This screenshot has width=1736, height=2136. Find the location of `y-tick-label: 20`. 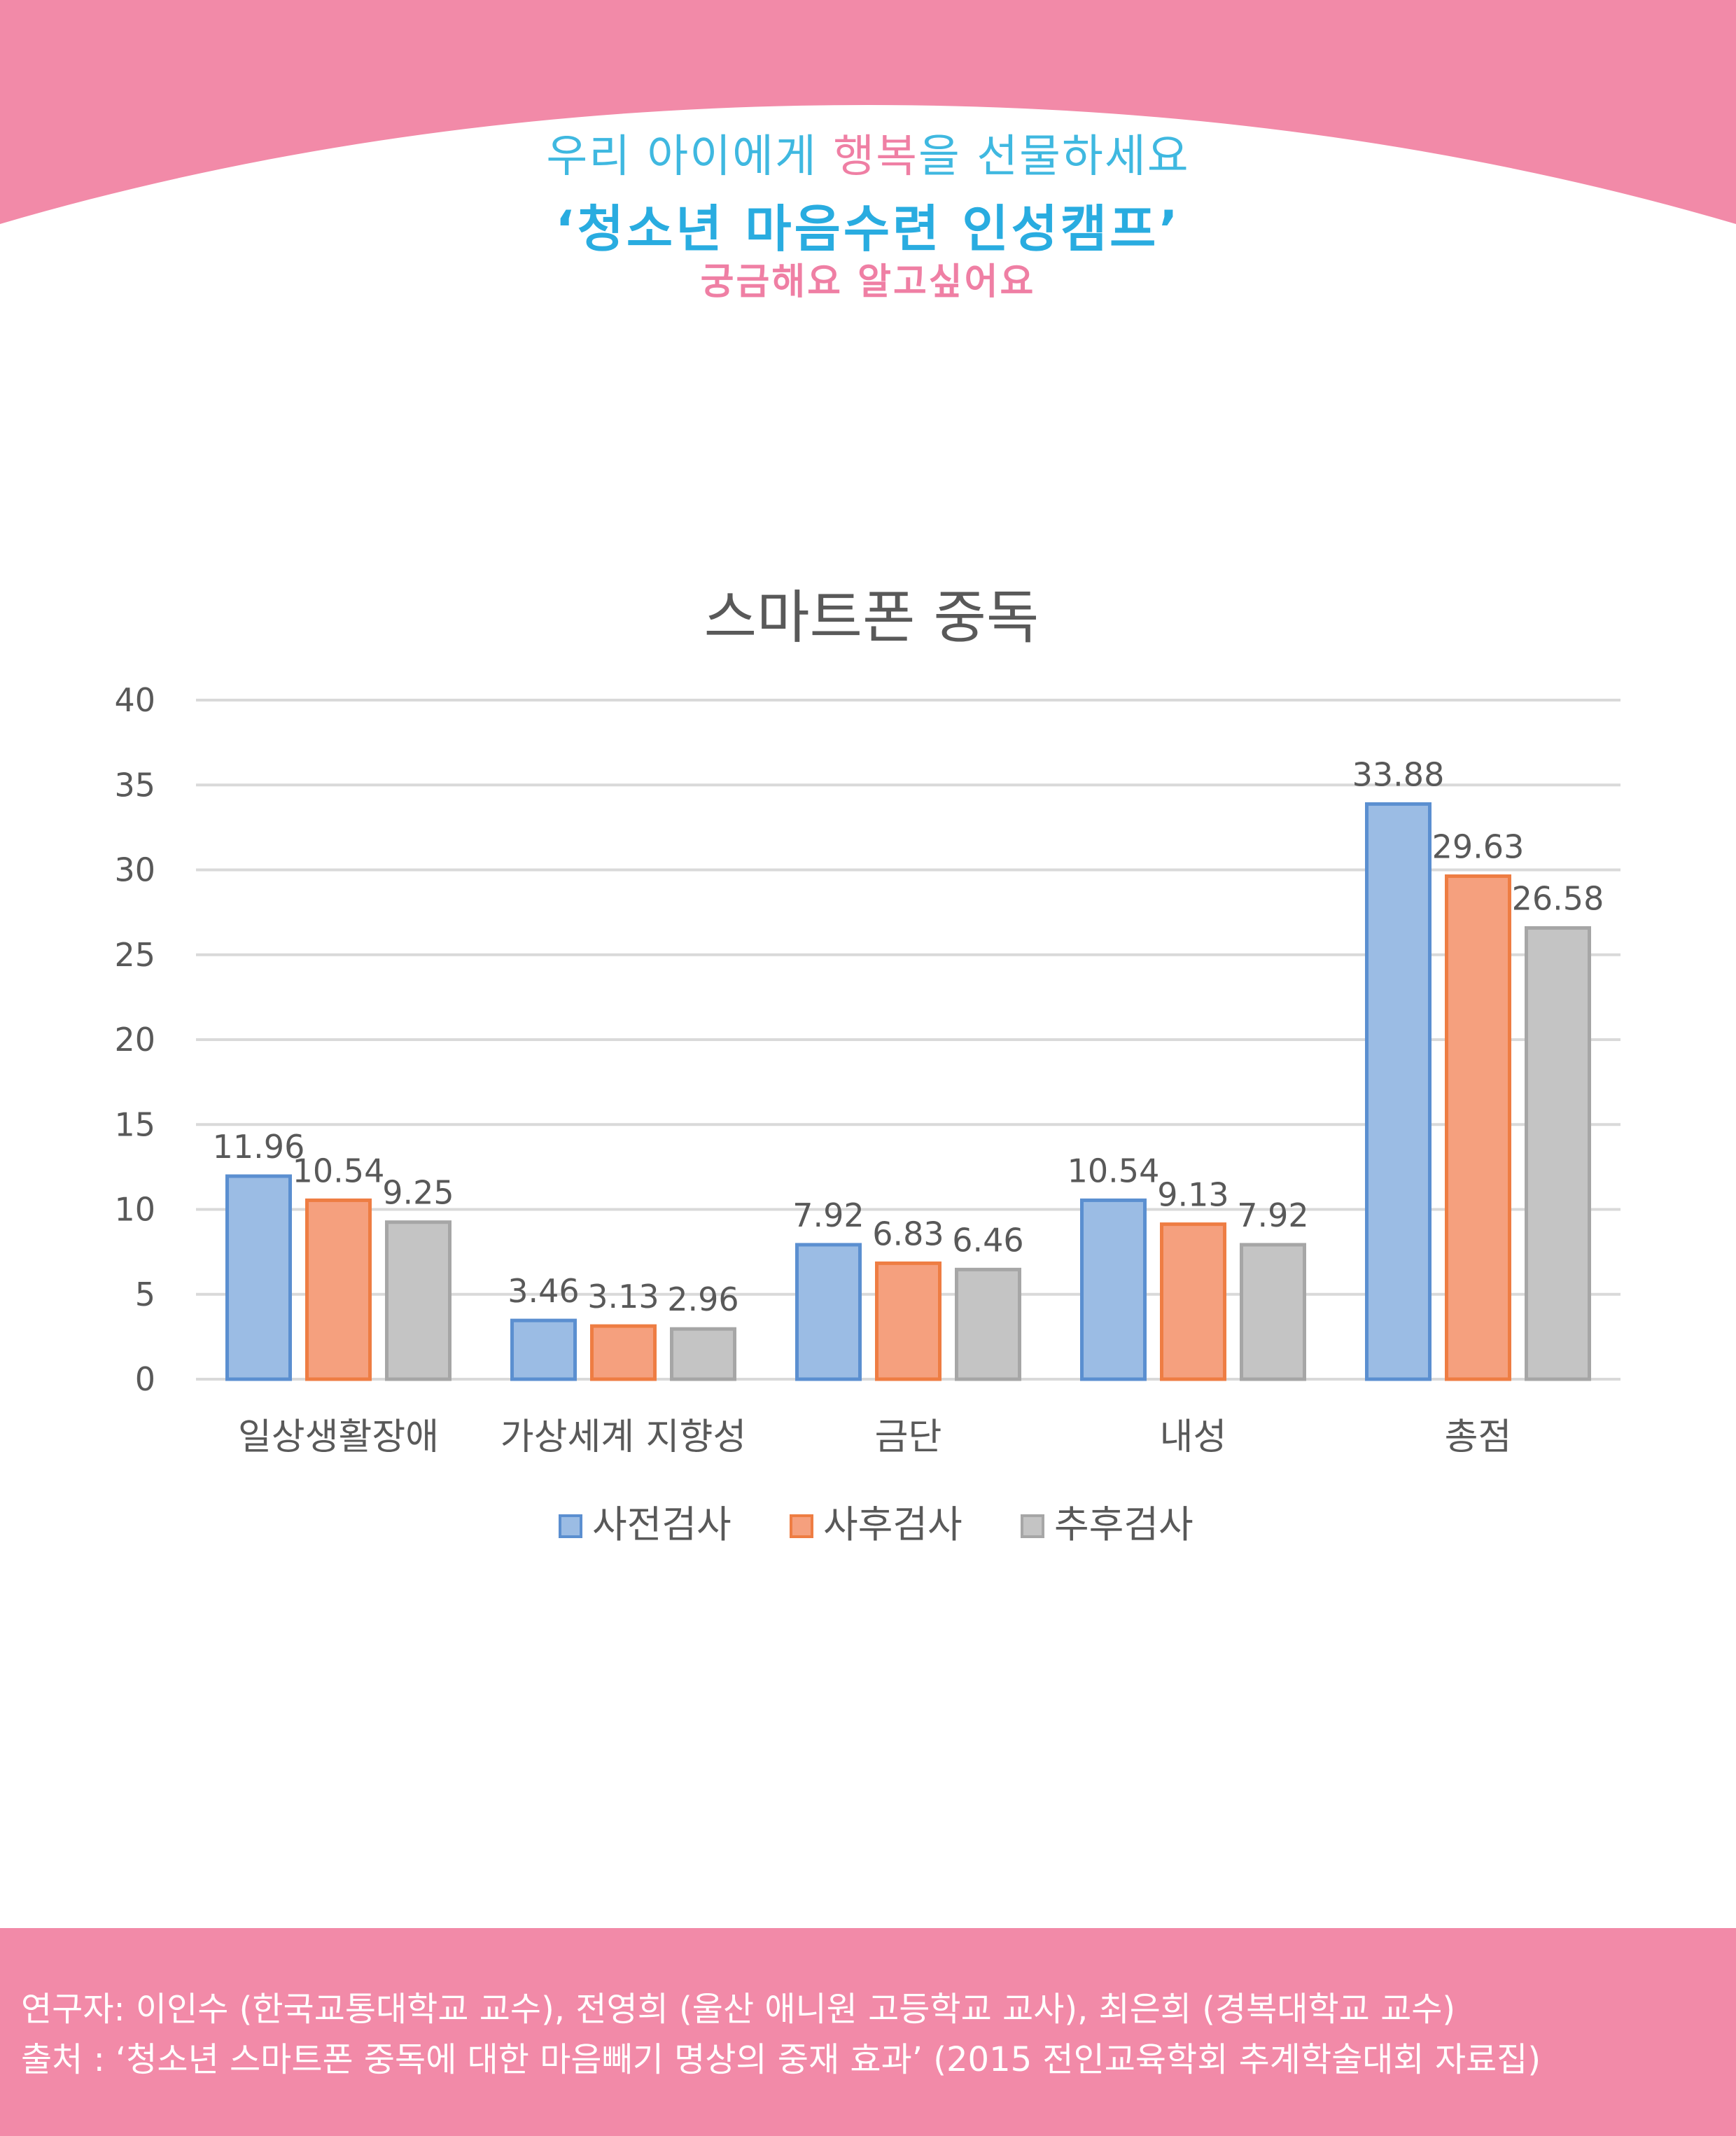

y-tick-label: 20 is located at coordinates (134, 1040).